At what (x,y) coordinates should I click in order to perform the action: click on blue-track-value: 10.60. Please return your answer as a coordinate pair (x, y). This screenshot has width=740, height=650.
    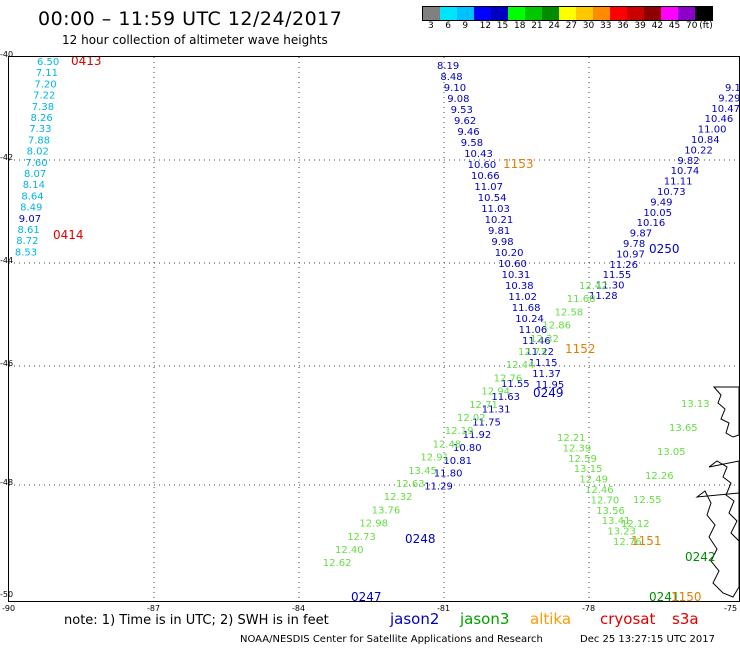
    Looking at the image, I should click on (512, 264).